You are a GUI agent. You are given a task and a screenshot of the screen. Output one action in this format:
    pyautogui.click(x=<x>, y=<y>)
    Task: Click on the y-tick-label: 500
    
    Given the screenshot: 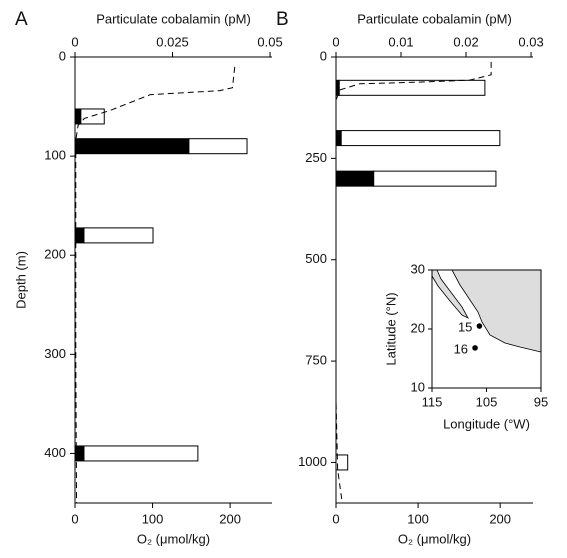 What is the action you would take?
    pyautogui.click(x=316, y=258)
    